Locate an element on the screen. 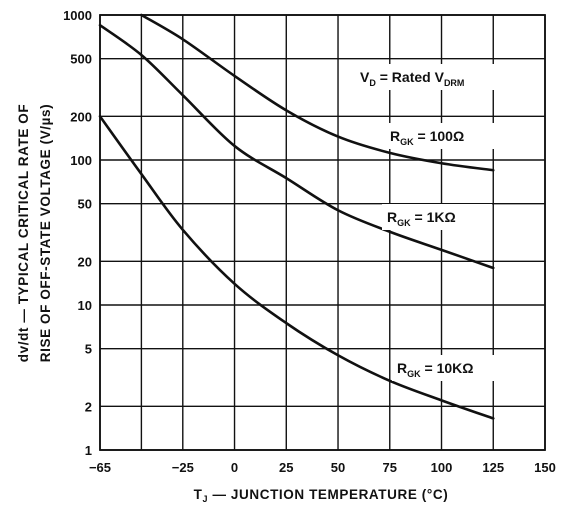 The width and height of the screenshot is (575, 508). x-tick-label: −65 is located at coordinates (100, 467).